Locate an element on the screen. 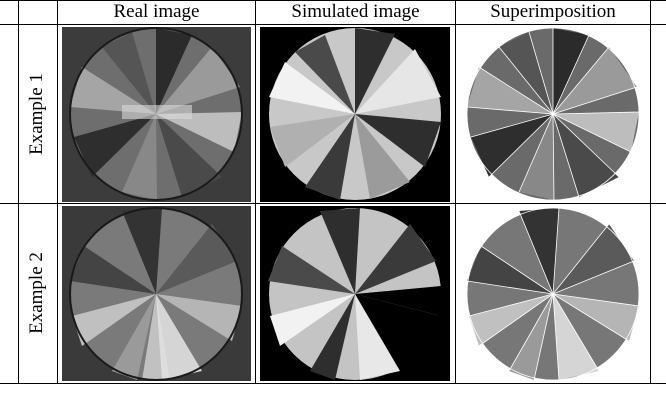  table-border-left is located at coordinates (18, 192).